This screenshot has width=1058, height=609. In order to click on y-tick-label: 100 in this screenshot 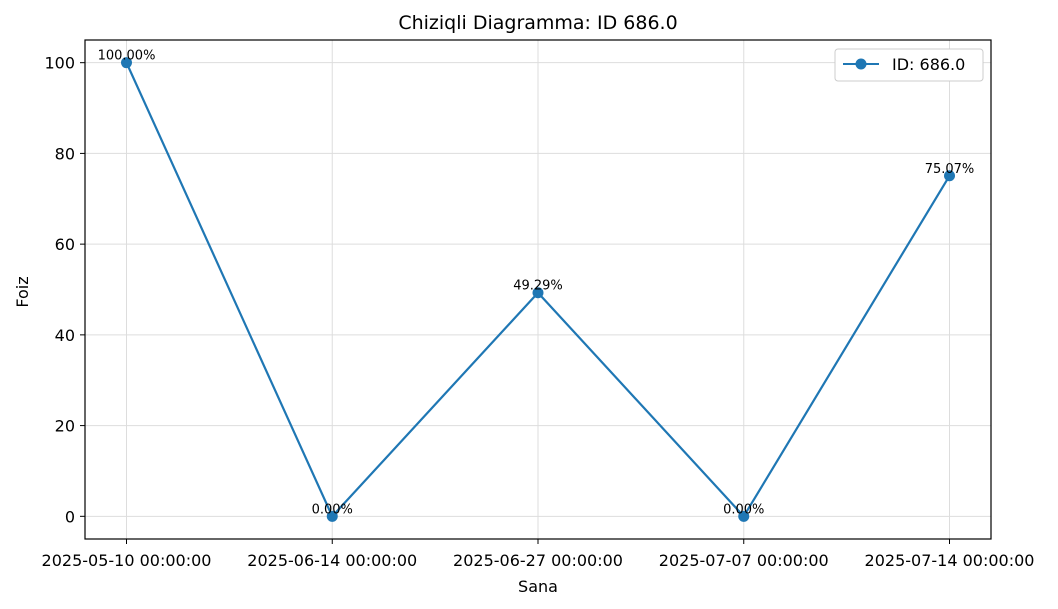, I will do `click(59, 63)`.